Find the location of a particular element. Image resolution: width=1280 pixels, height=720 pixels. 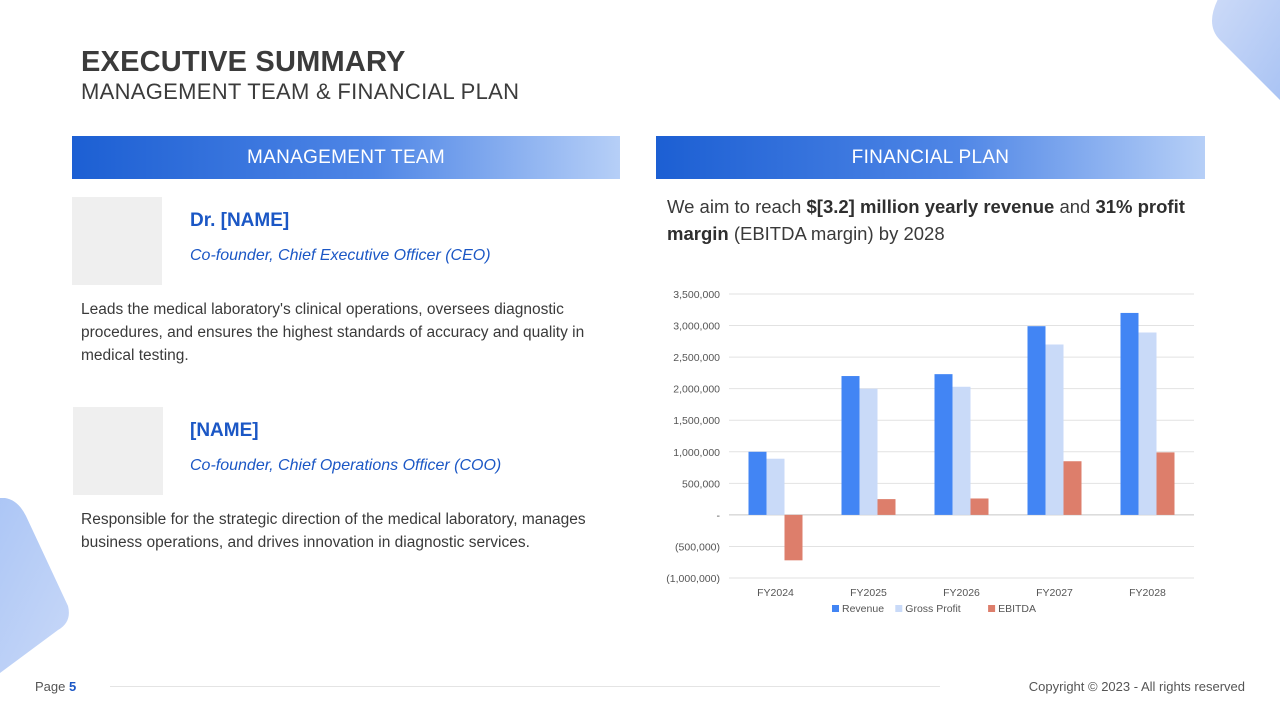

member-name: Dr. [NAME] is located at coordinates (240, 220).